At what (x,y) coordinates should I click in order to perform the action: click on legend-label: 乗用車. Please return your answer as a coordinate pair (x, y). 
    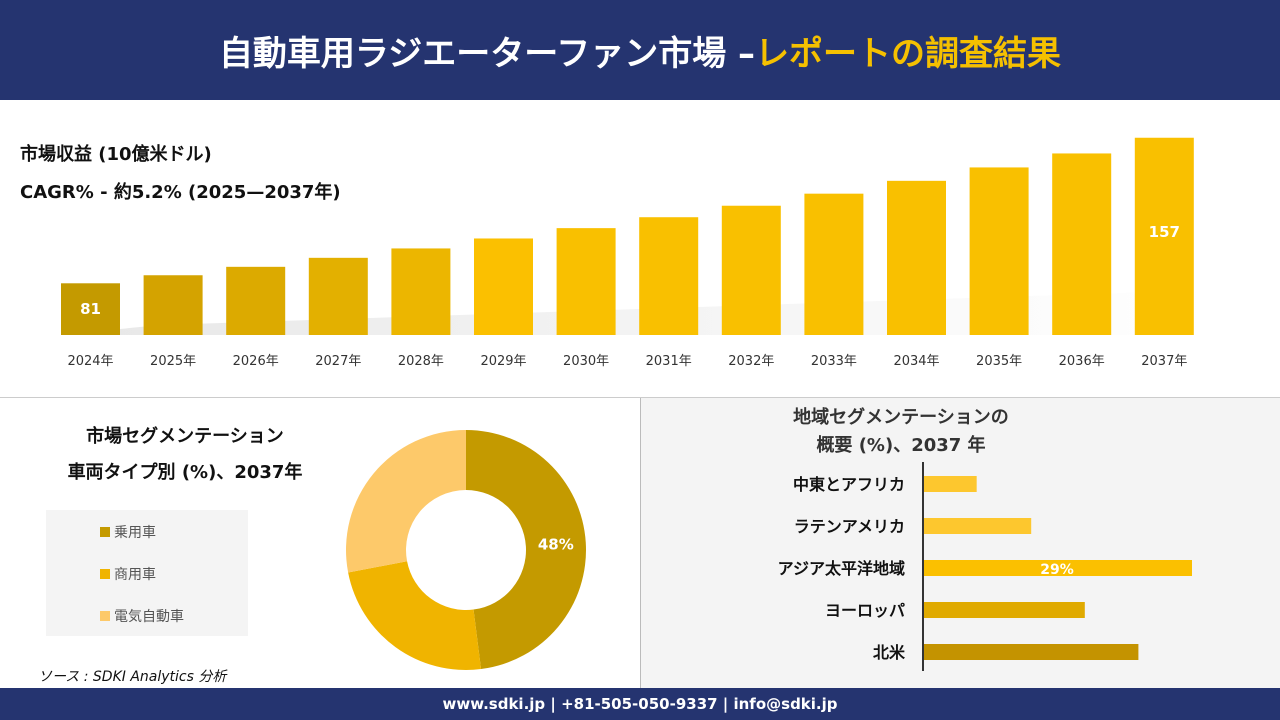
    Looking at the image, I should click on (135, 533).